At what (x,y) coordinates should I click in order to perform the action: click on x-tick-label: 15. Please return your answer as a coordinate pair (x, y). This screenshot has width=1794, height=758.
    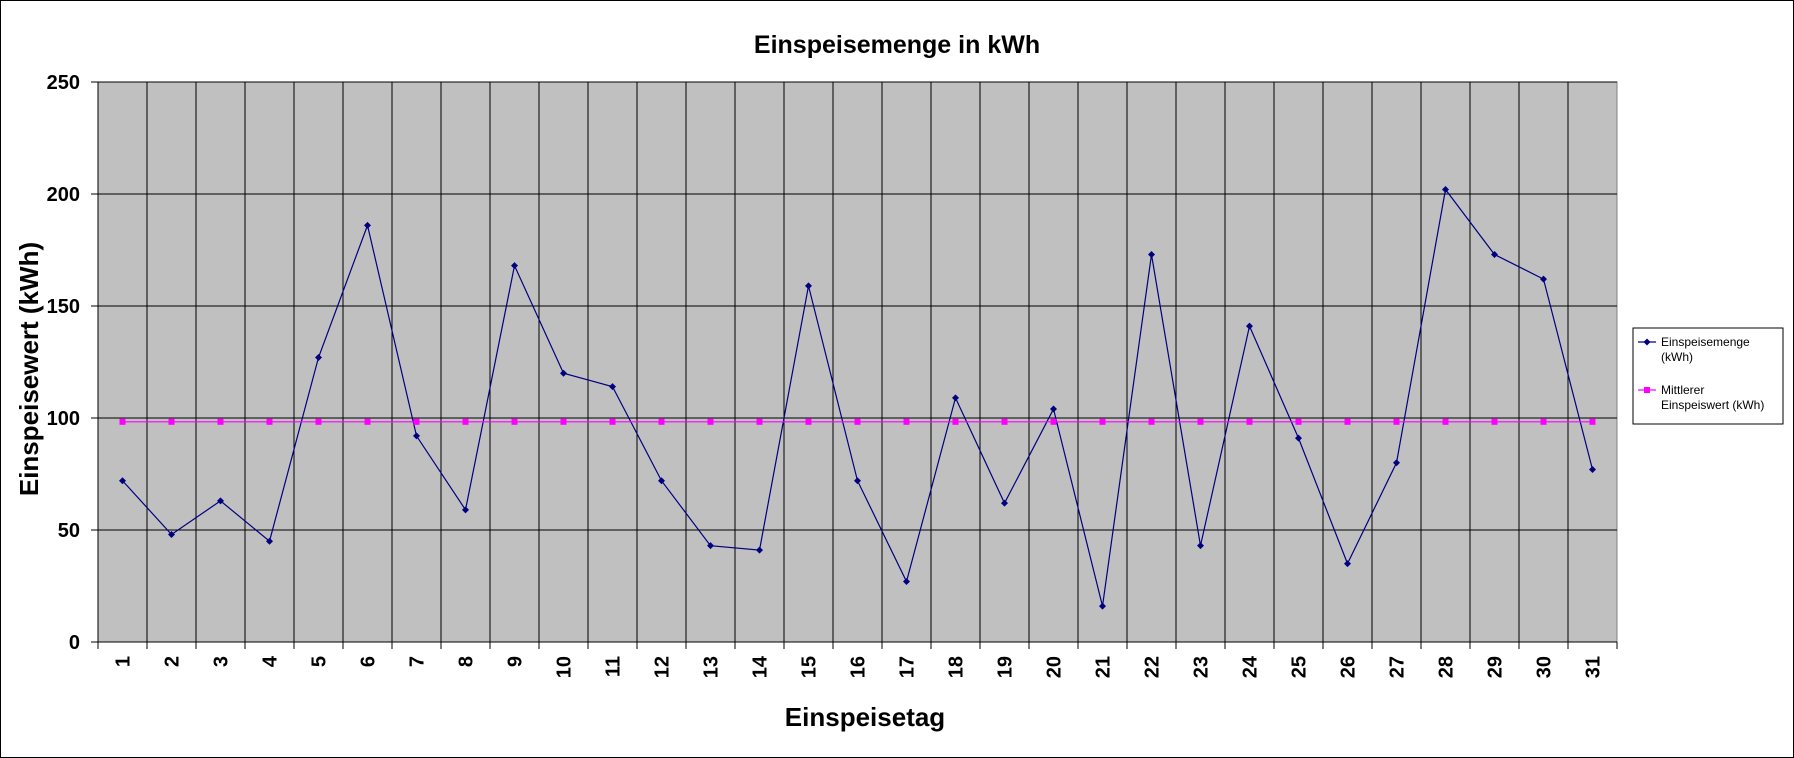
    Looking at the image, I should click on (810, 667).